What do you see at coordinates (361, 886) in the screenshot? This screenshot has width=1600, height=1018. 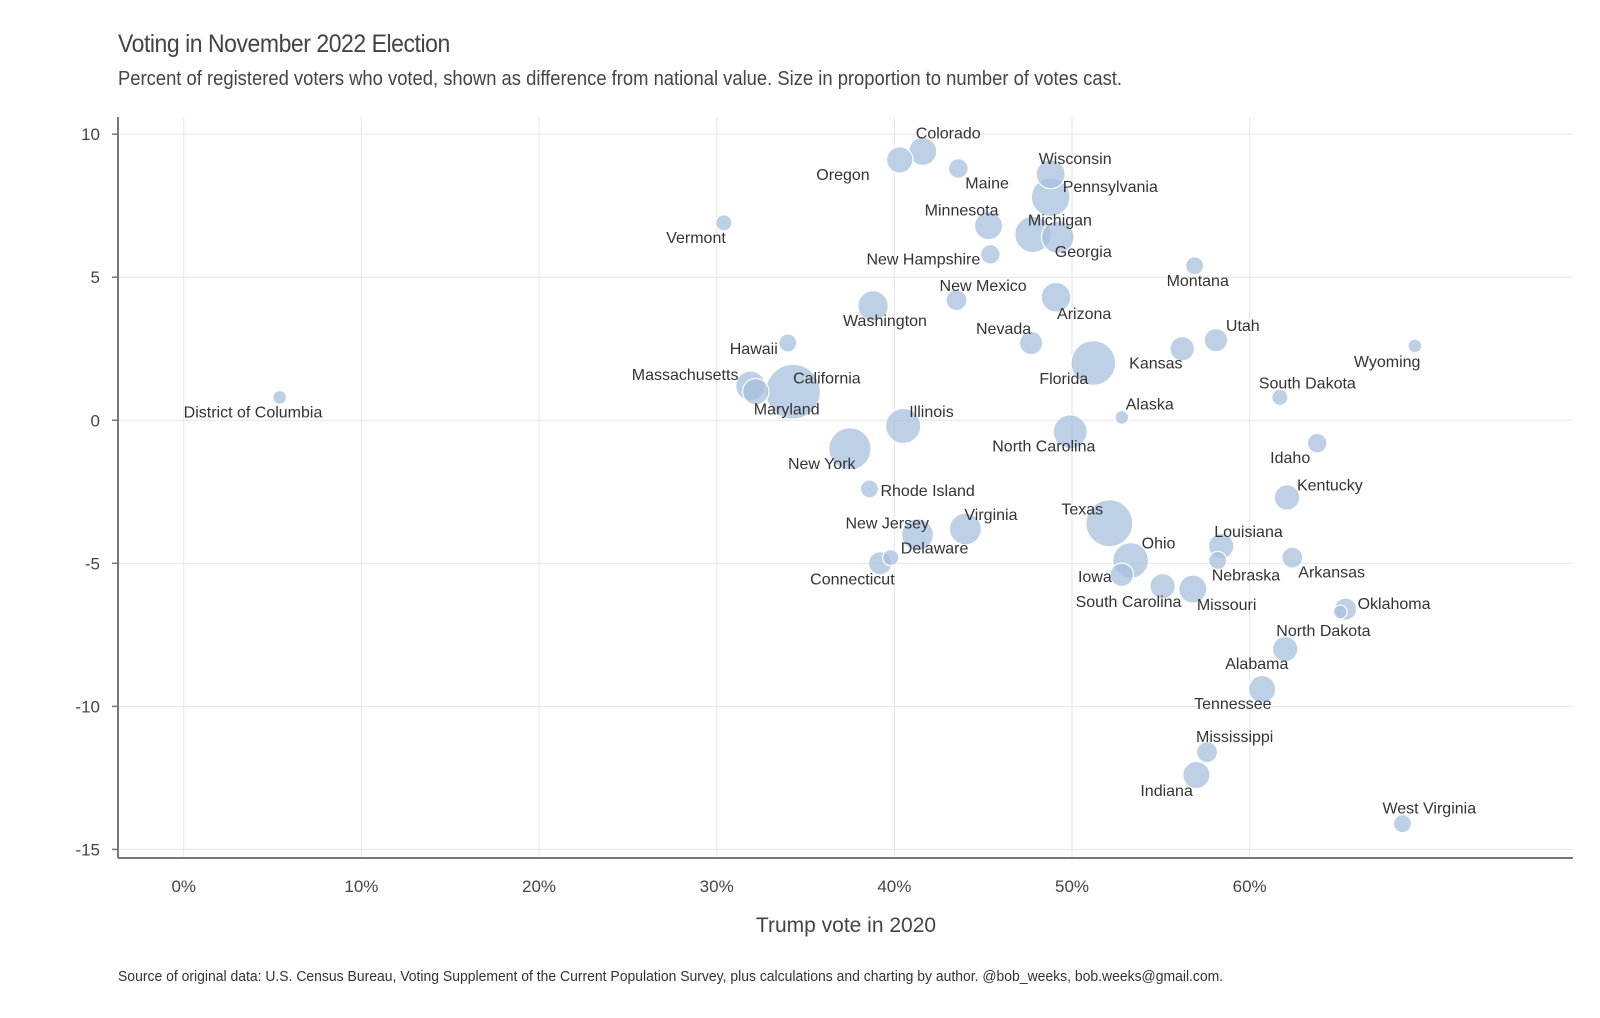 I see `x-tick-label: 10%` at bounding box center [361, 886].